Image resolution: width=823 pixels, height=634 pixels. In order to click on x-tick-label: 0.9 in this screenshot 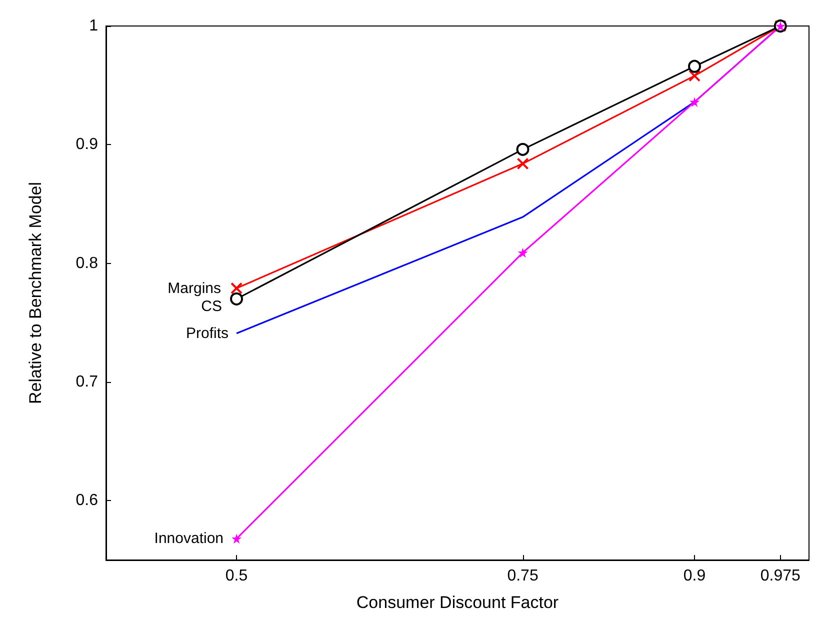, I will do `click(694, 576)`.